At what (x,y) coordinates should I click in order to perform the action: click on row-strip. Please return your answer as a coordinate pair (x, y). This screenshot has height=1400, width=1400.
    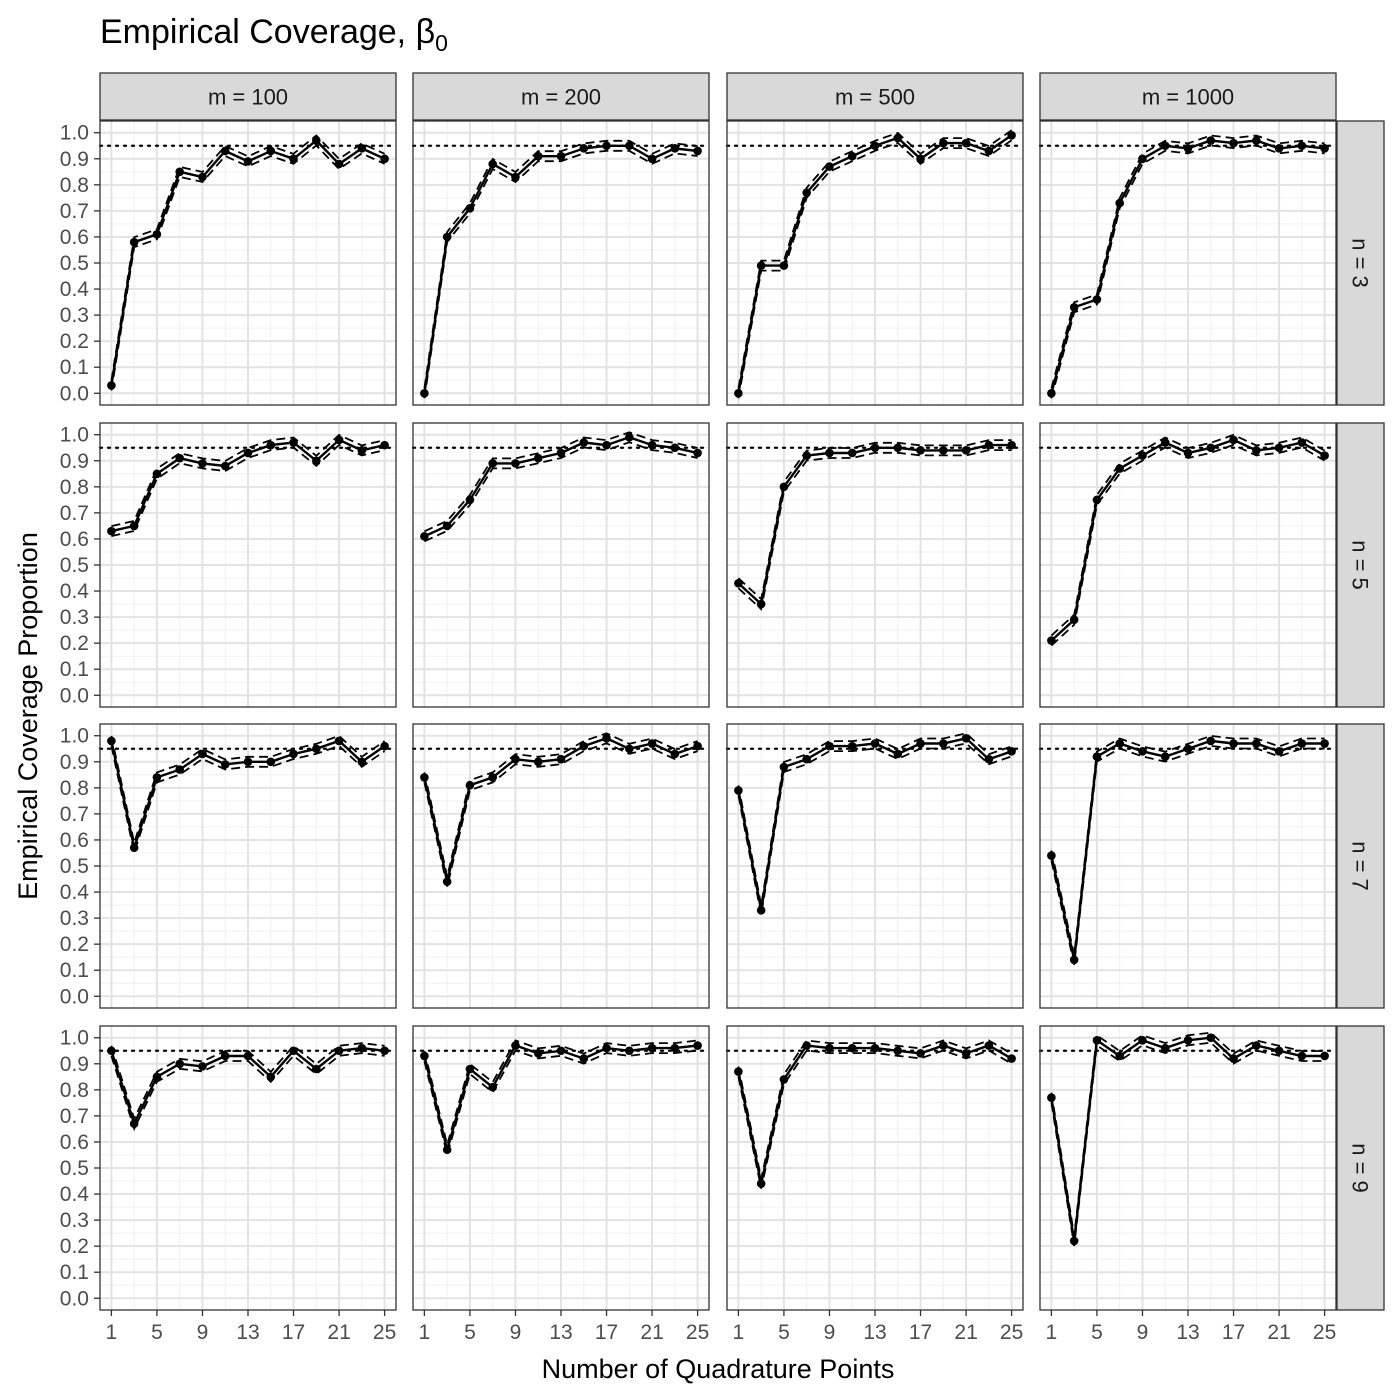
    Looking at the image, I should click on (1360, 866).